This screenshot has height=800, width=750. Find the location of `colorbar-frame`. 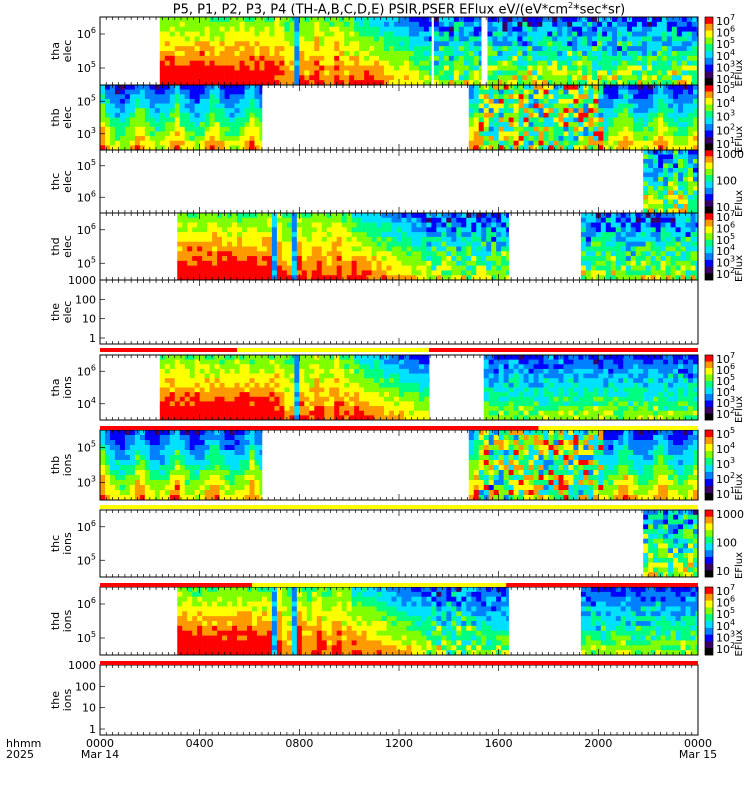

colorbar-frame is located at coordinates (709, 246).